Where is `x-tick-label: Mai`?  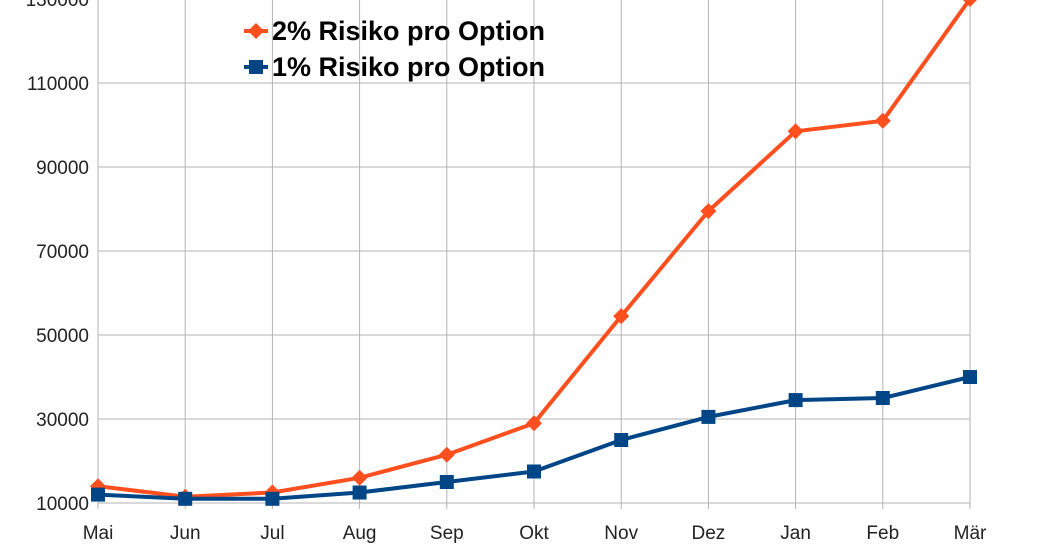 x-tick-label: Mai is located at coordinates (98, 533).